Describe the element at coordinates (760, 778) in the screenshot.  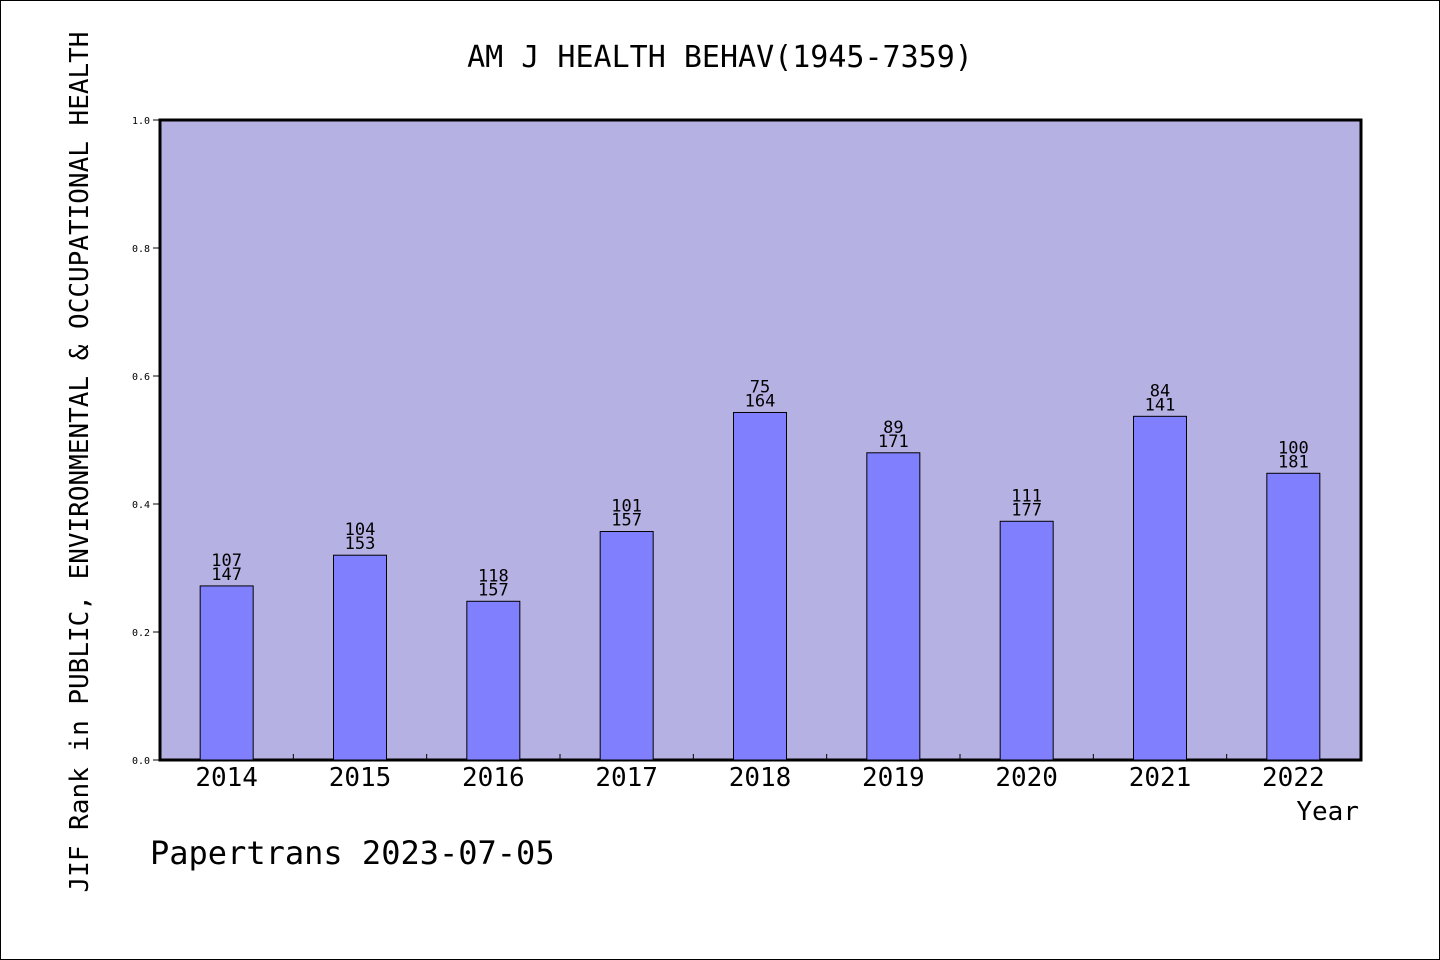
I see `x-tick-label: 2018` at that location.